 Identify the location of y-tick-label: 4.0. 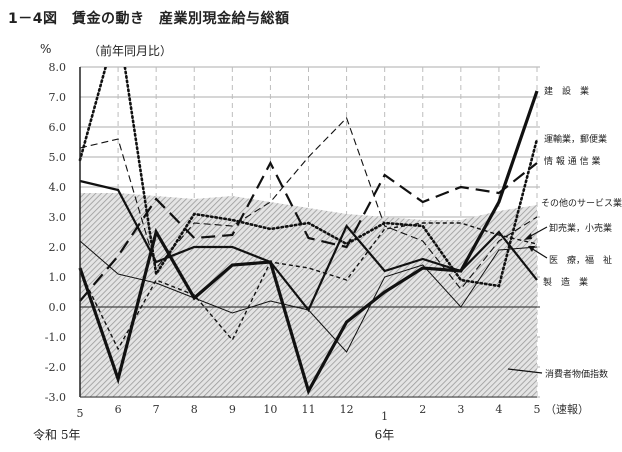
(58, 187).